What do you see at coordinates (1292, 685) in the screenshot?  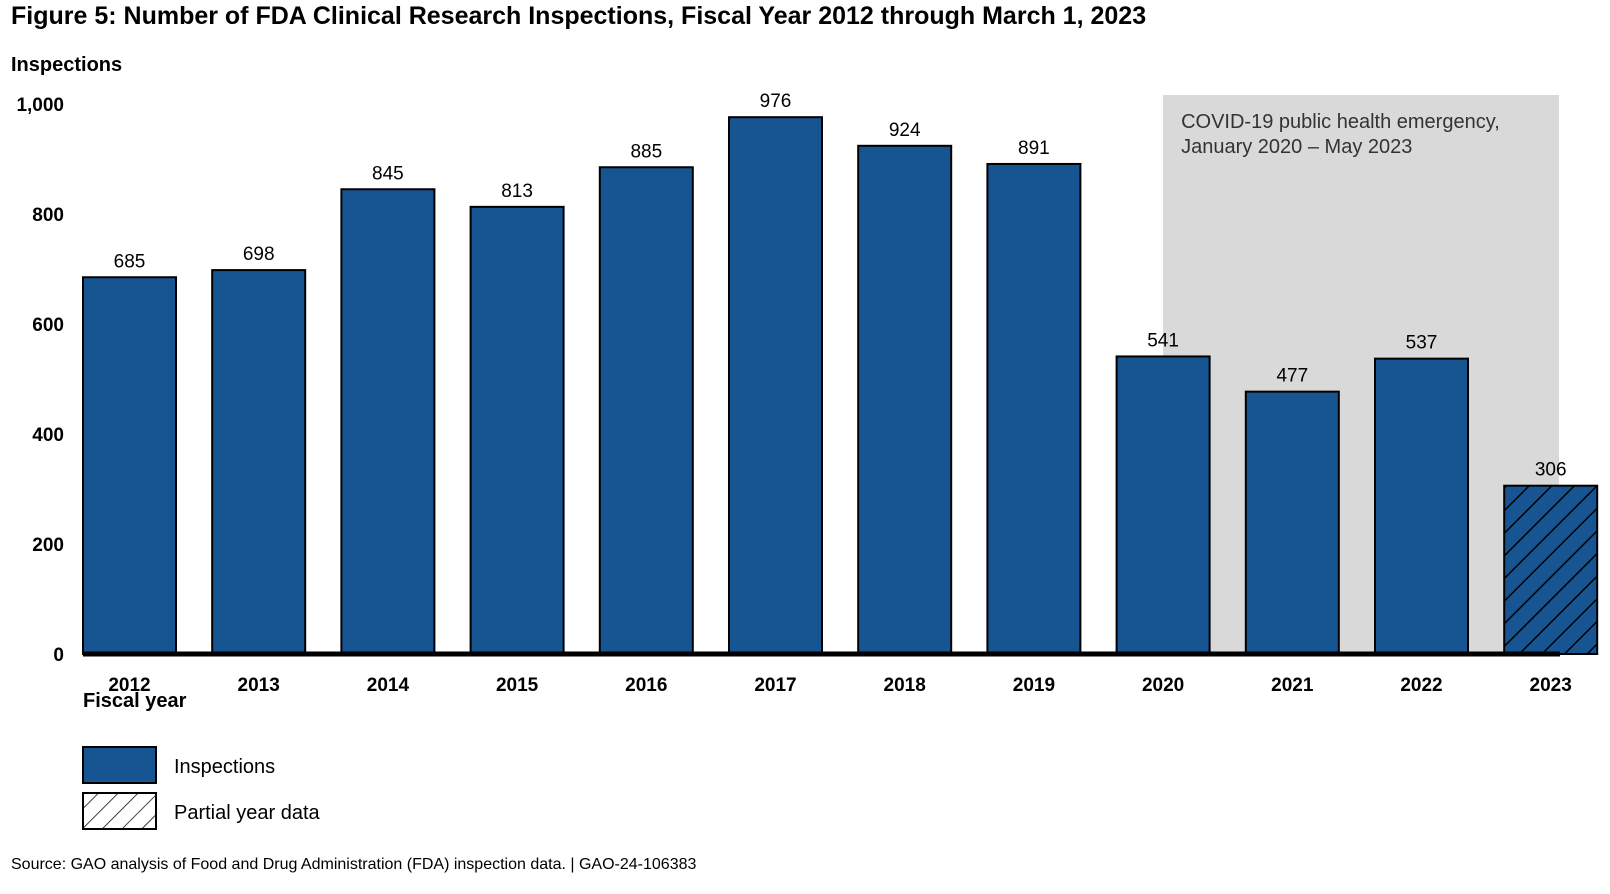 I see `x-tick-label: 2021` at bounding box center [1292, 685].